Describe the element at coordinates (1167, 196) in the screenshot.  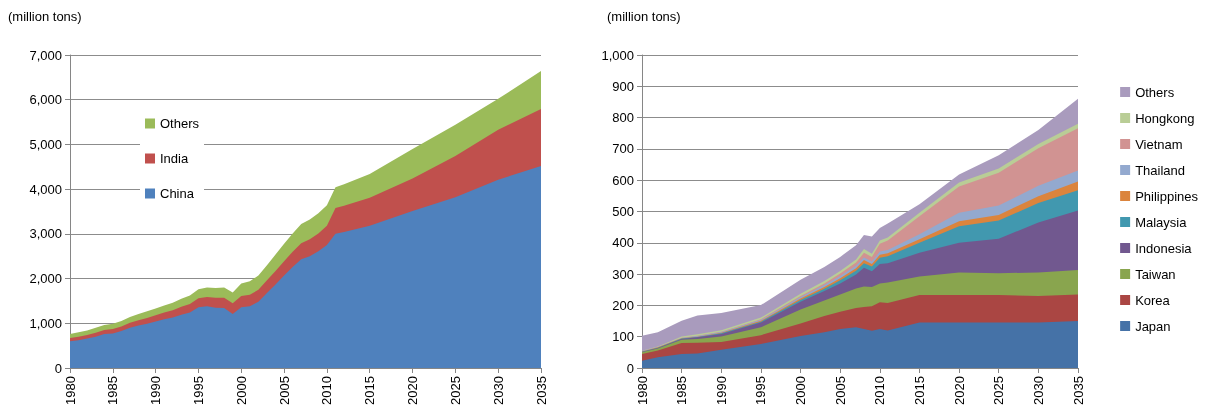
I see `legend-label: Philippines` at that location.